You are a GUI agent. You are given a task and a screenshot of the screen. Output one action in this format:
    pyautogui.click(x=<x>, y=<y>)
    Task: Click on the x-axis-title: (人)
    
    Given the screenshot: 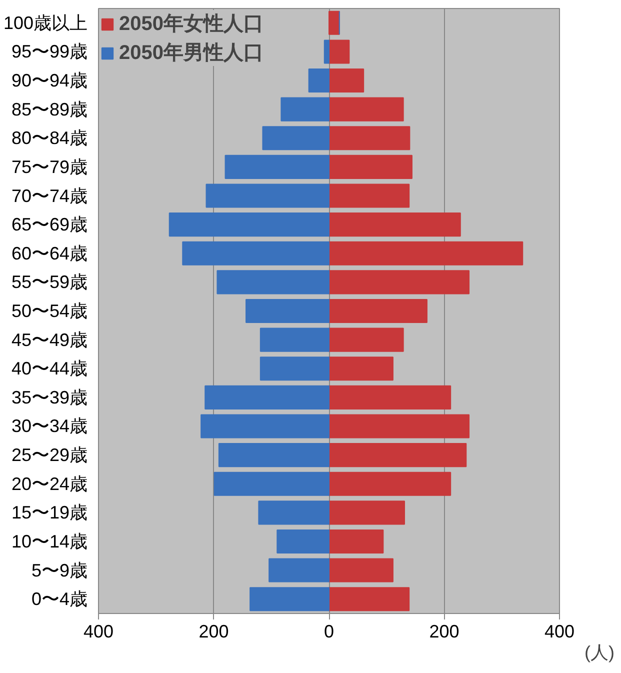 What is the action you would take?
    pyautogui.click(x=599, y=652)
    